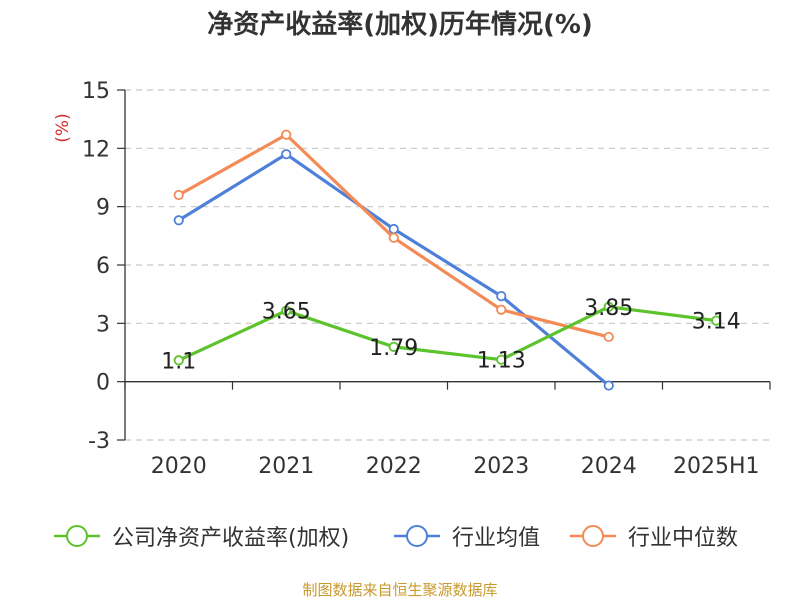 The height and width of the screenshot is (600, 800). I want to click on y-tick-label: 6, so click(103, 266).